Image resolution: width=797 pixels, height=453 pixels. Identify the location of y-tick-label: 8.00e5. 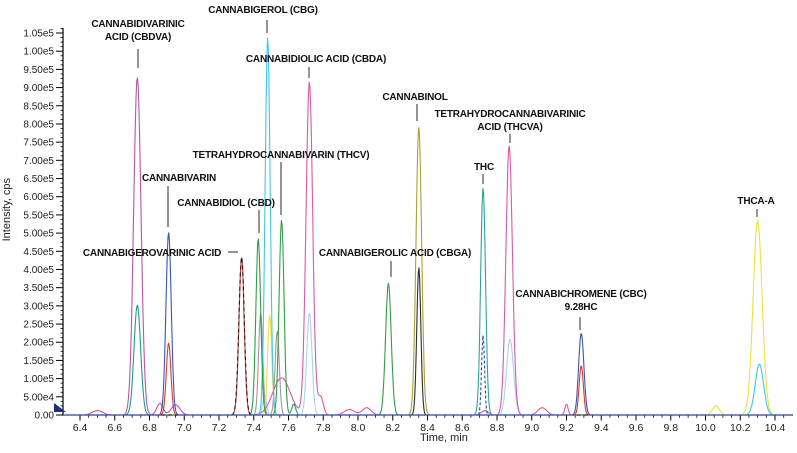
(38, 124).